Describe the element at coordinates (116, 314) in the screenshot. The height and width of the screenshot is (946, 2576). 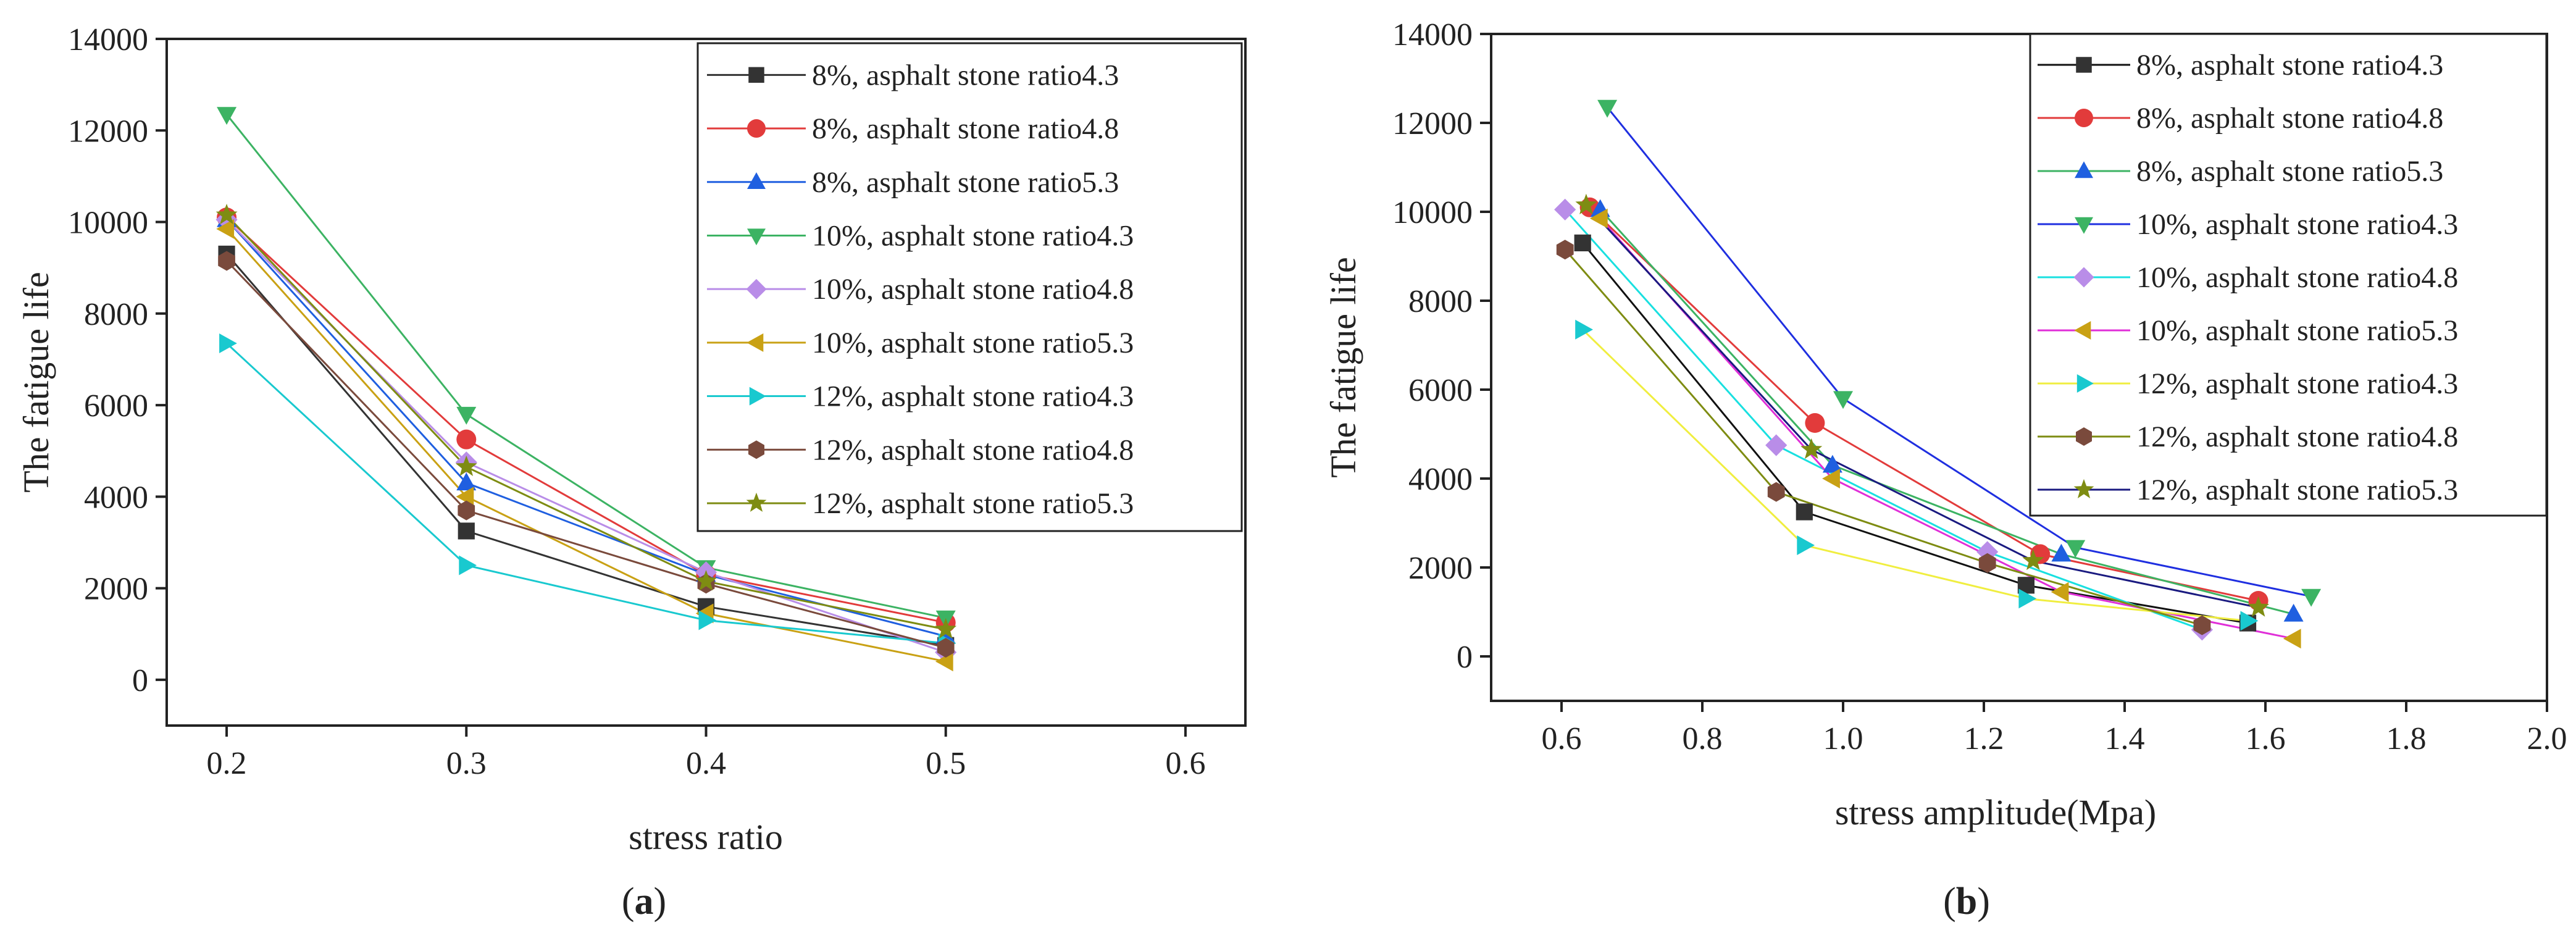
I see `panel-a-y-tick-label: 8000` at that location.